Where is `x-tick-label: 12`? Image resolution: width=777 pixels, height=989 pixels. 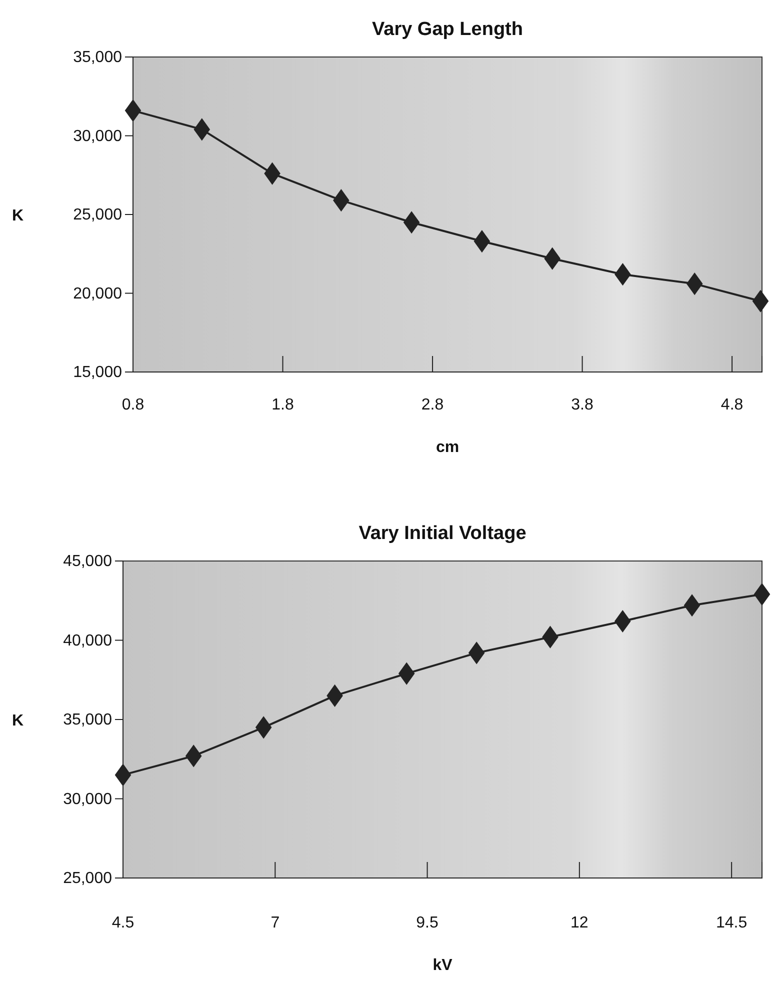
x-tick-label: 12 is located at coordinates (579, 923).